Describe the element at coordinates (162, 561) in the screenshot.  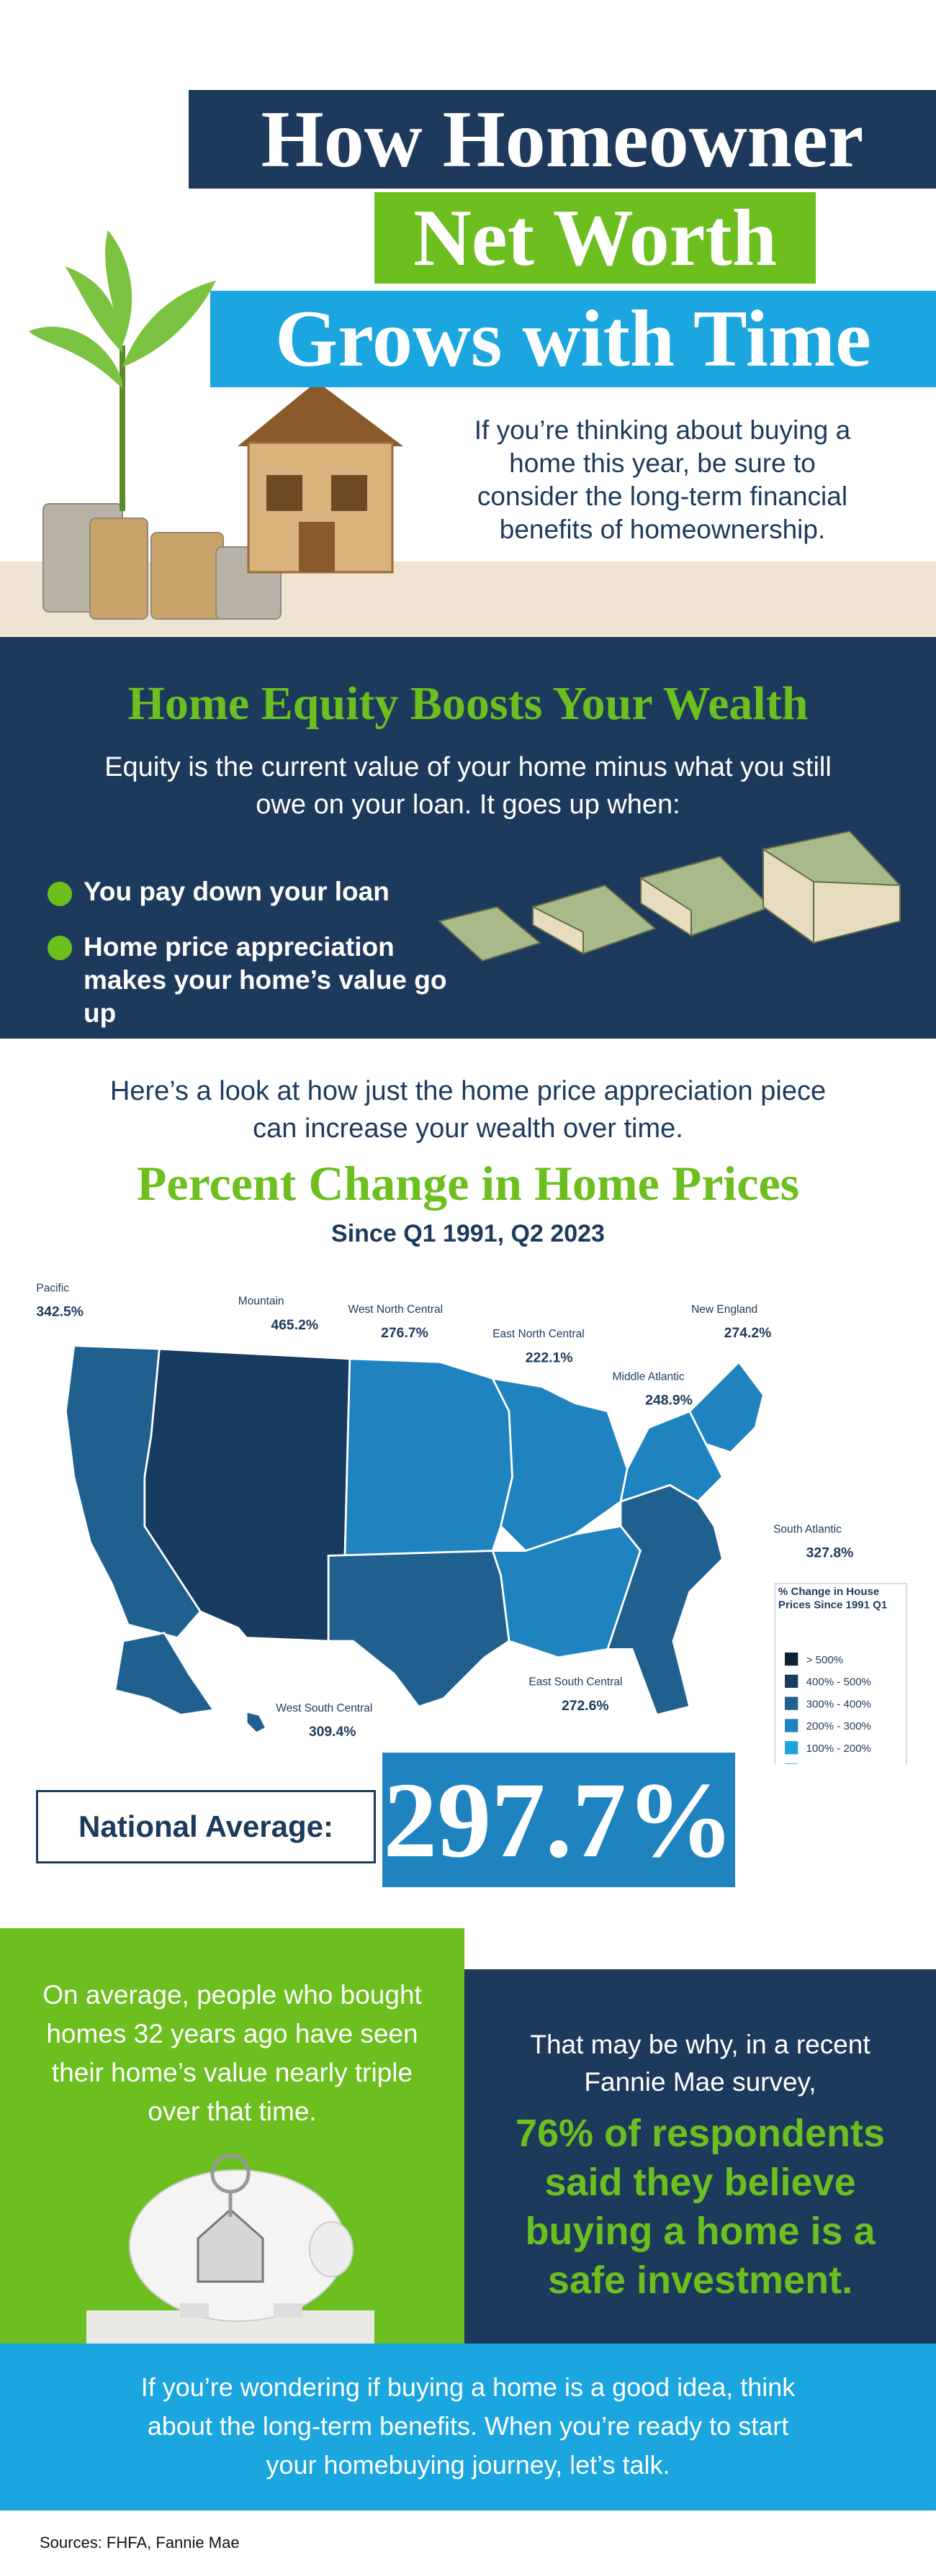
I see `coins` at that location.